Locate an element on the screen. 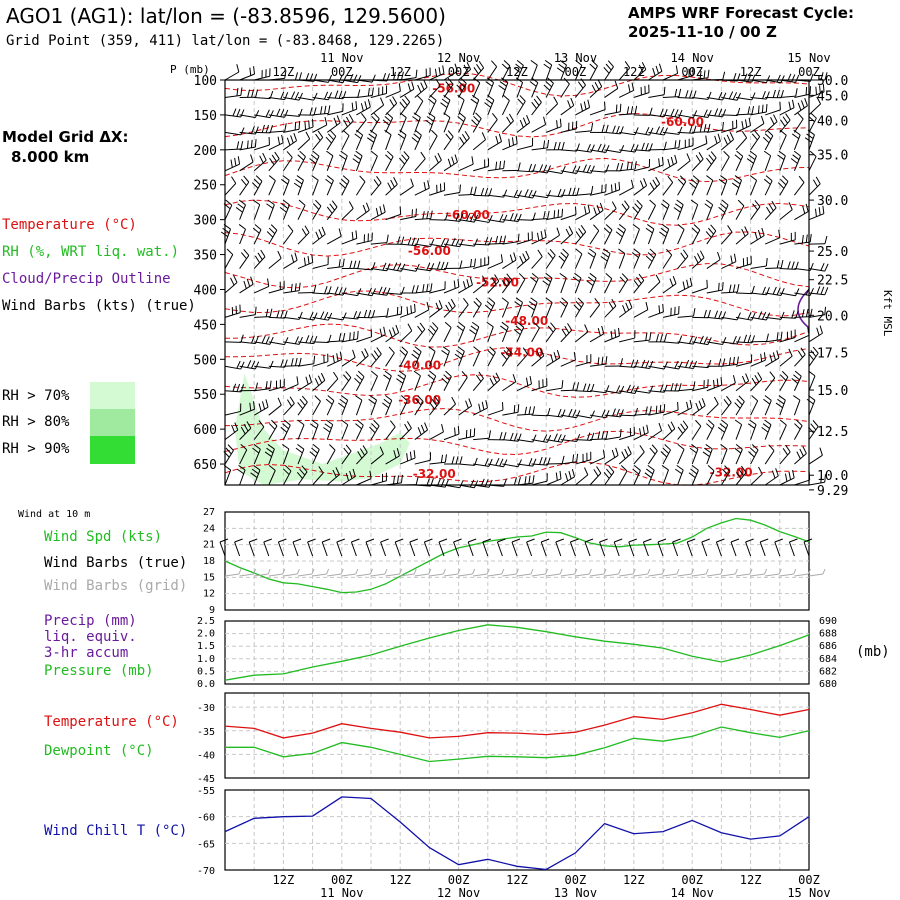  wind-barbs-true-label: Wind Barbs (true) is located at coordinates (116, 563).